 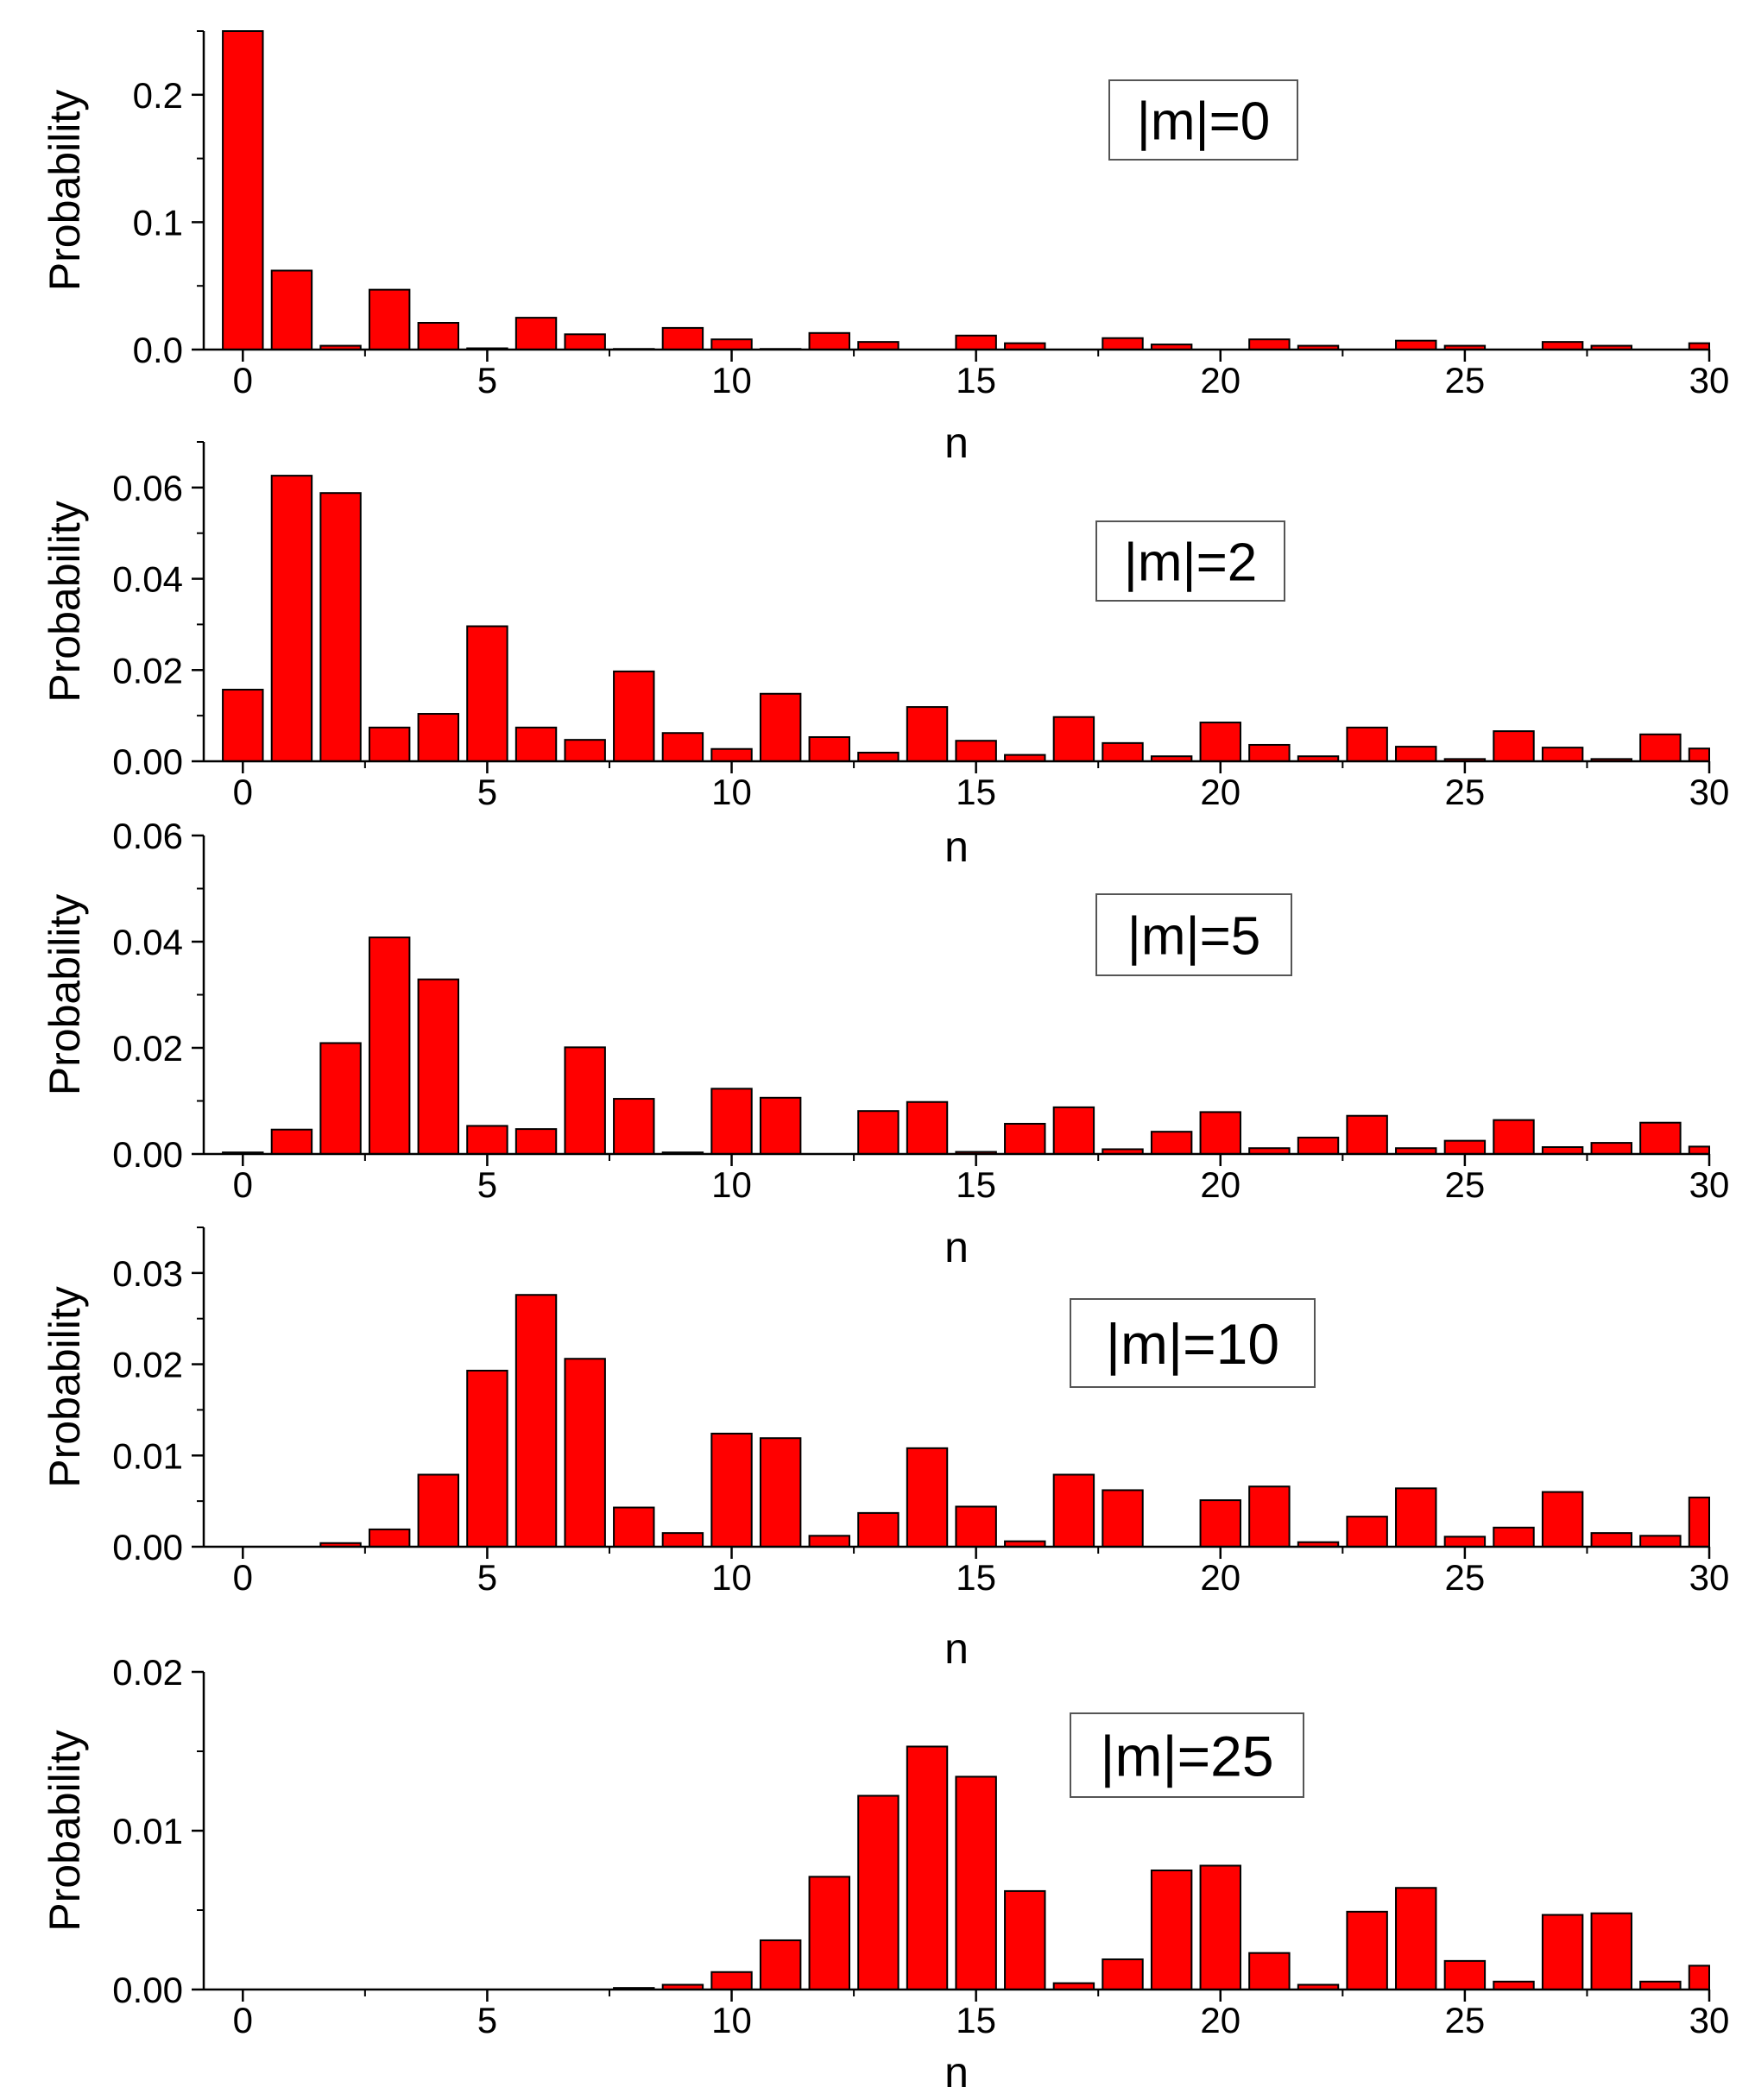 I want to click on bar-n11: n=11: 0.0031, so click(x=780, y=1965).